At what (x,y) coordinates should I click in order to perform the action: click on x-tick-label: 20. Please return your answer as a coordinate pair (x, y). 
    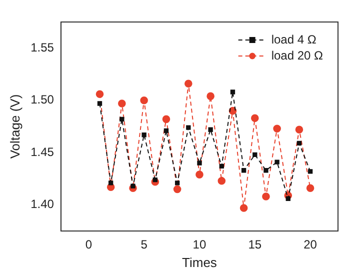
    Looking at the image, I should click on (311, 245).